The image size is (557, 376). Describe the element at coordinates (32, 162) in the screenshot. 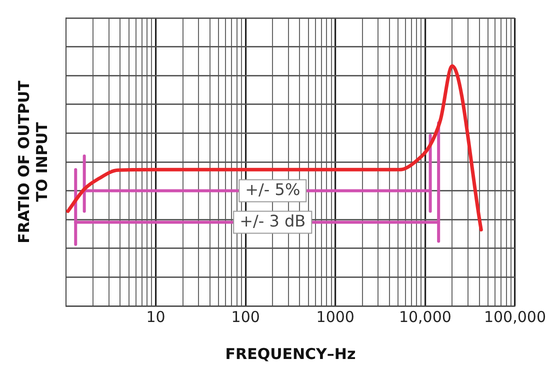

I see `y-axis-title: FRATIO OF OUTPUT TO INPUT` at that location.